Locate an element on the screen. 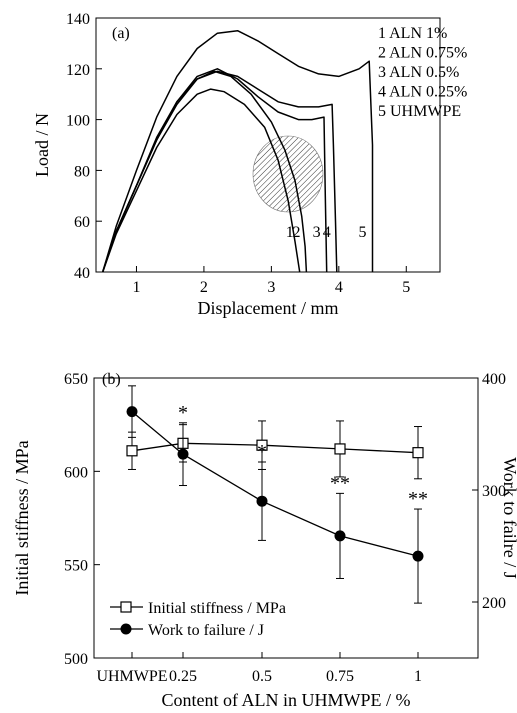  panel-label-a: (a) is located at coordinates (121, 33).